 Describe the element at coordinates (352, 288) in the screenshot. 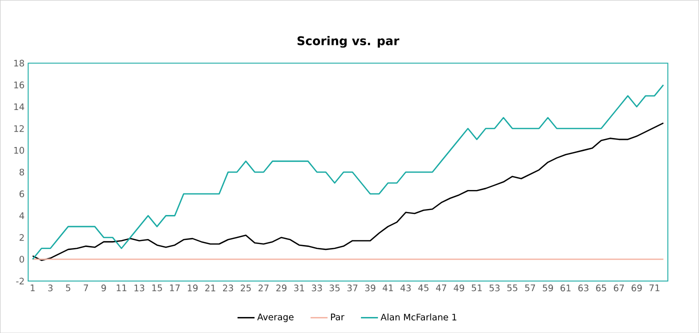

I see `x-tick-label: 37` at that location.